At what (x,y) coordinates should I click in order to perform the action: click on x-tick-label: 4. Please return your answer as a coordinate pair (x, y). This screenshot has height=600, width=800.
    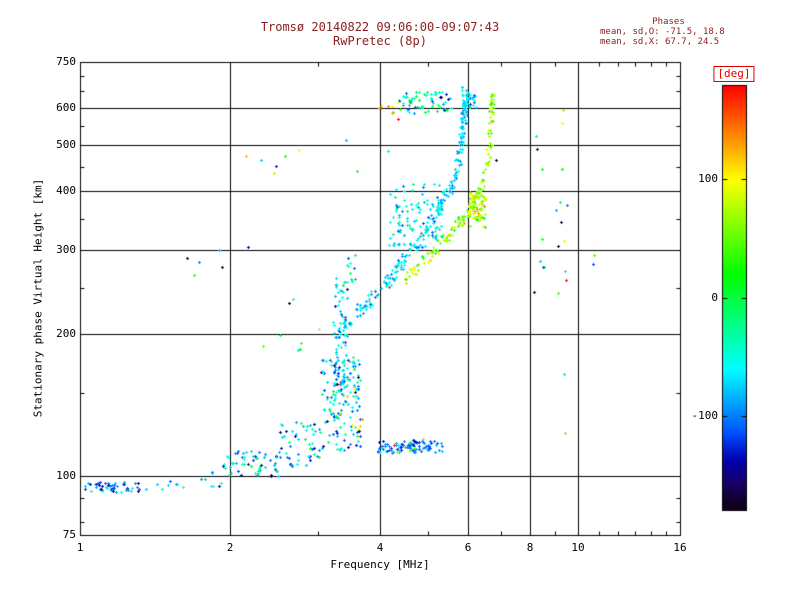
    Looking at the image, I should click on (380, 547).